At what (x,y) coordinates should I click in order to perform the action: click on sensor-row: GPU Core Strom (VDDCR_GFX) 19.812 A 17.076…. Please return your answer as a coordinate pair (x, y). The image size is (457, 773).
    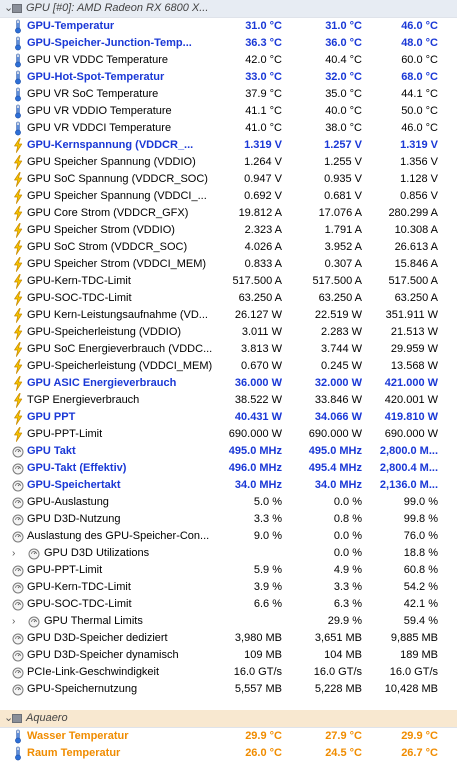
    Looking at the image, I should click on (228, 213).